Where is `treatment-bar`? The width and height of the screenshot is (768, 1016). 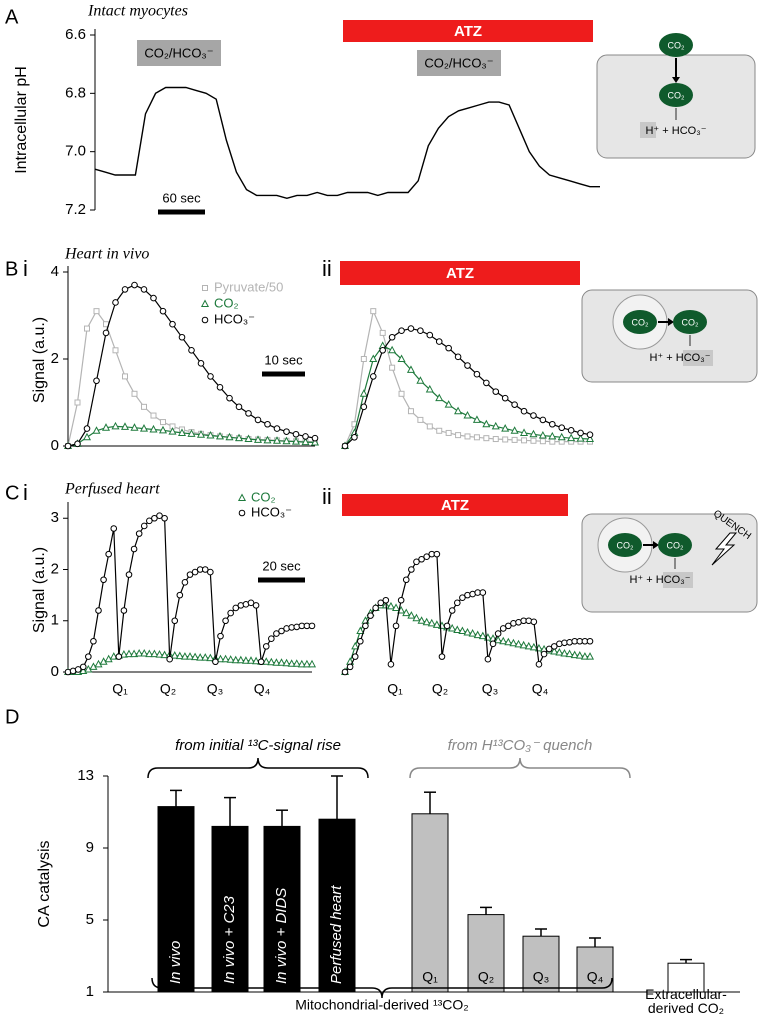
treatment-bar is located at coordinates (468, 31).